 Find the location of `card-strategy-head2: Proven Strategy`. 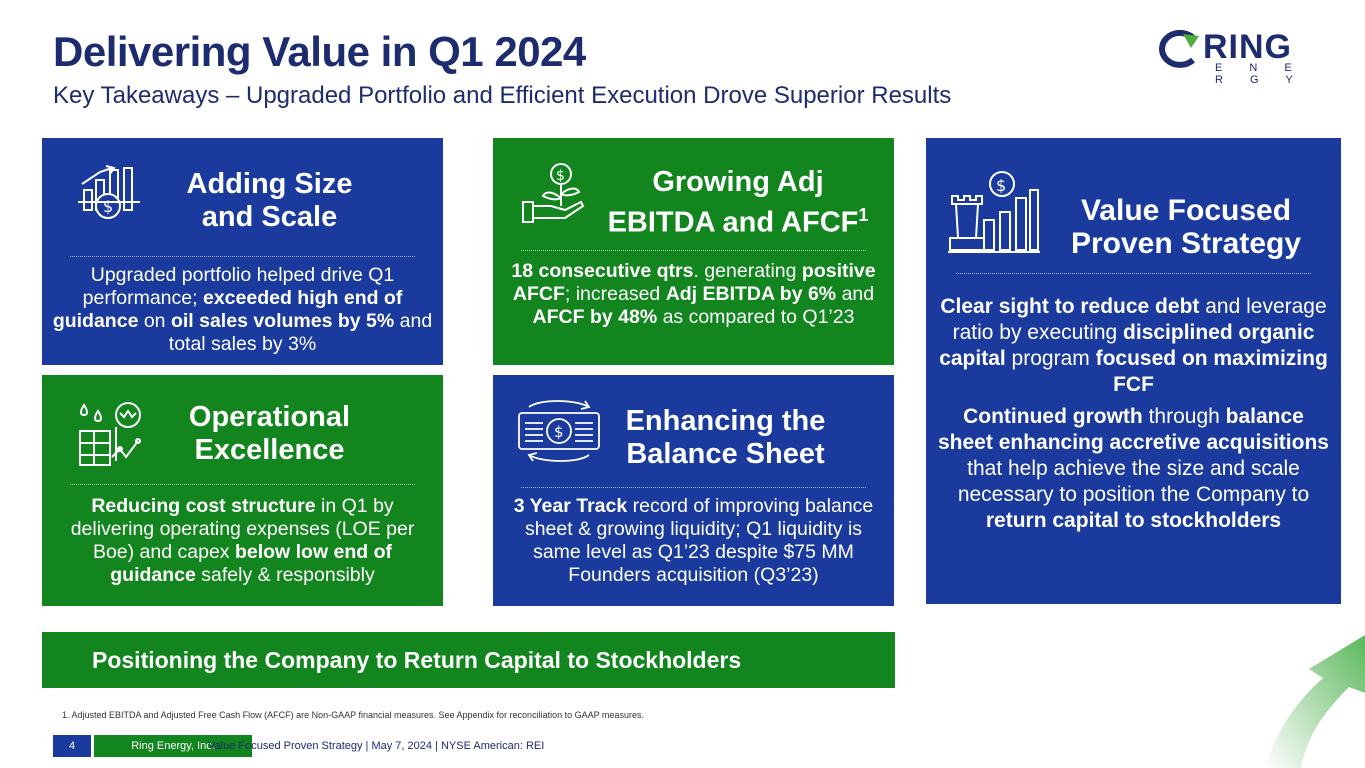

card-strategy-head2: Proven Strategy is located at coordinates (1186, 243).